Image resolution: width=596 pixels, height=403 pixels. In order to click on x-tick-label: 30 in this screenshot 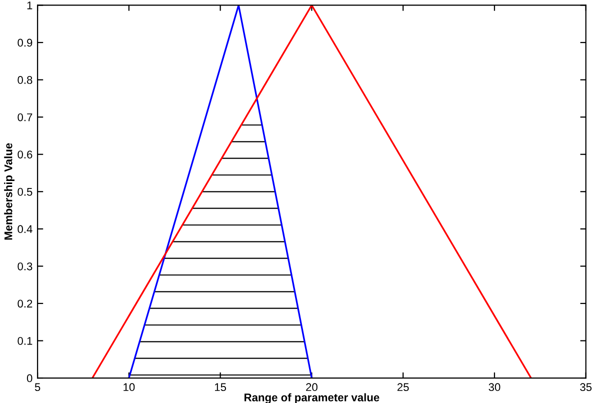, I will do `click(494, 387)`.